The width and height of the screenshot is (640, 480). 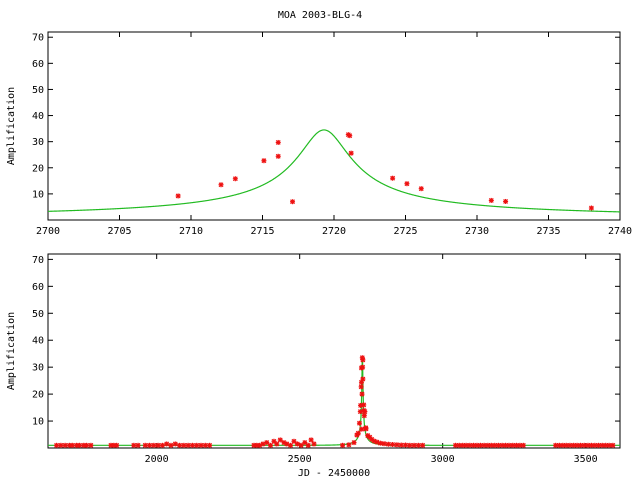 I want to click on top-x-tick-label: 2720, so click(x=334, y=231).